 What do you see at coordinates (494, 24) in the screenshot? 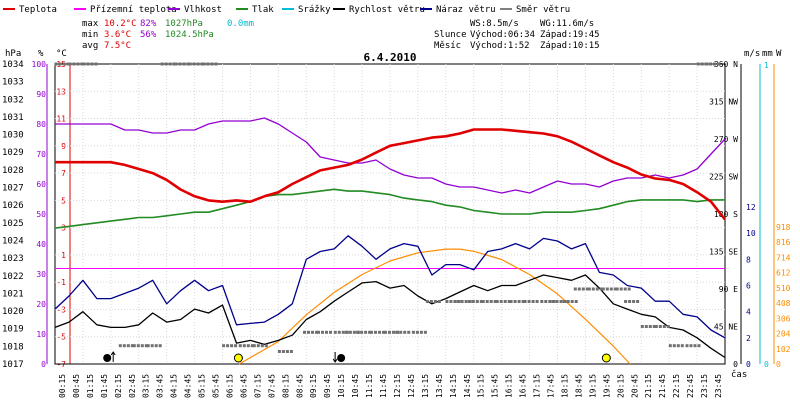
I see `stat-ws: WS:8.5m/s` at bounding box center [494, 24].